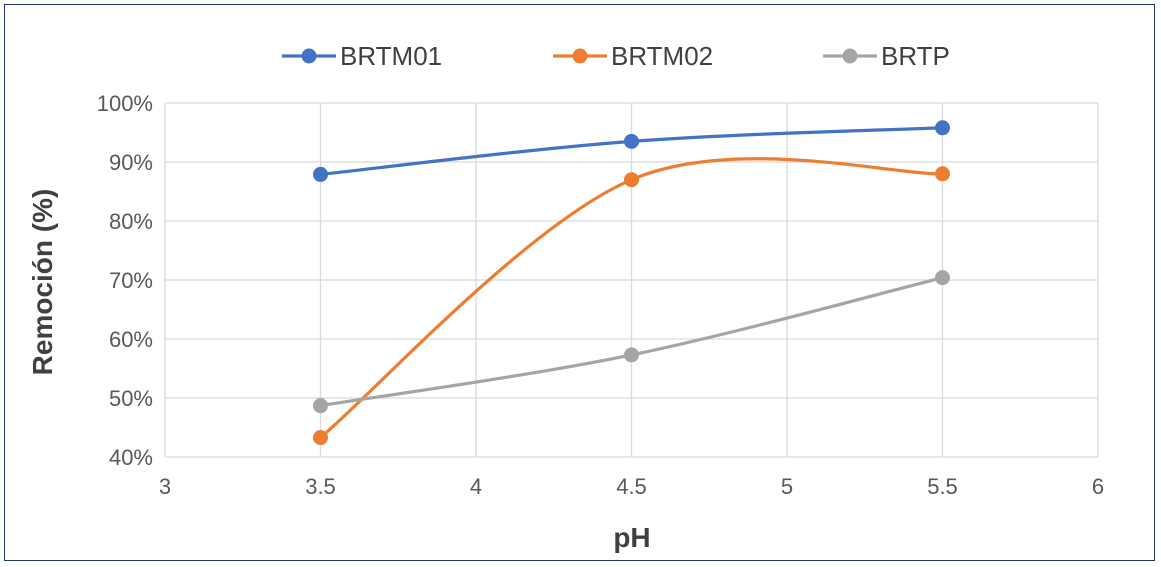 This screenshot has width=1161, height=567. What do you see at coordinates (165, 486) in the screenshot?
I see `x-tick-label: 3` at bounding box center [165, 486].